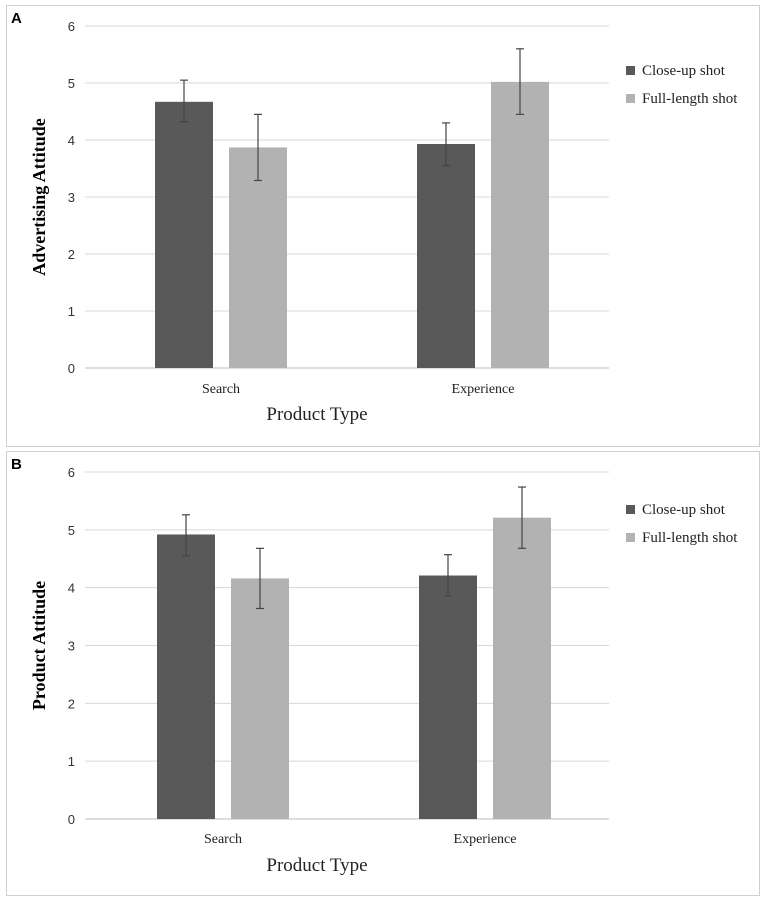 The height and width of the screenshot is (899, 765). What do you see at coordinates (39, 197) in the screenshot?
I see `y-axis-title: Advertising Attitude` at bounding box center [39, 197].